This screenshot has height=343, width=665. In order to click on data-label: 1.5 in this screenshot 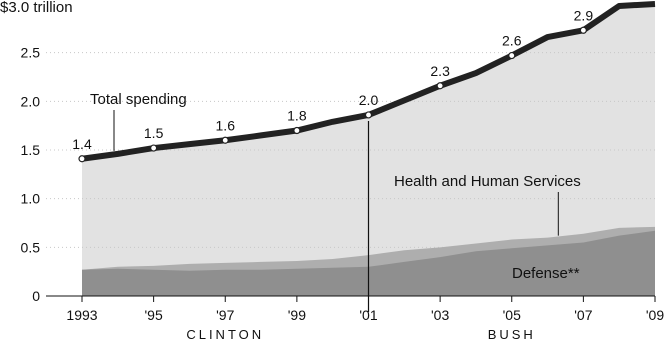, I will do `click(154, 133)`.